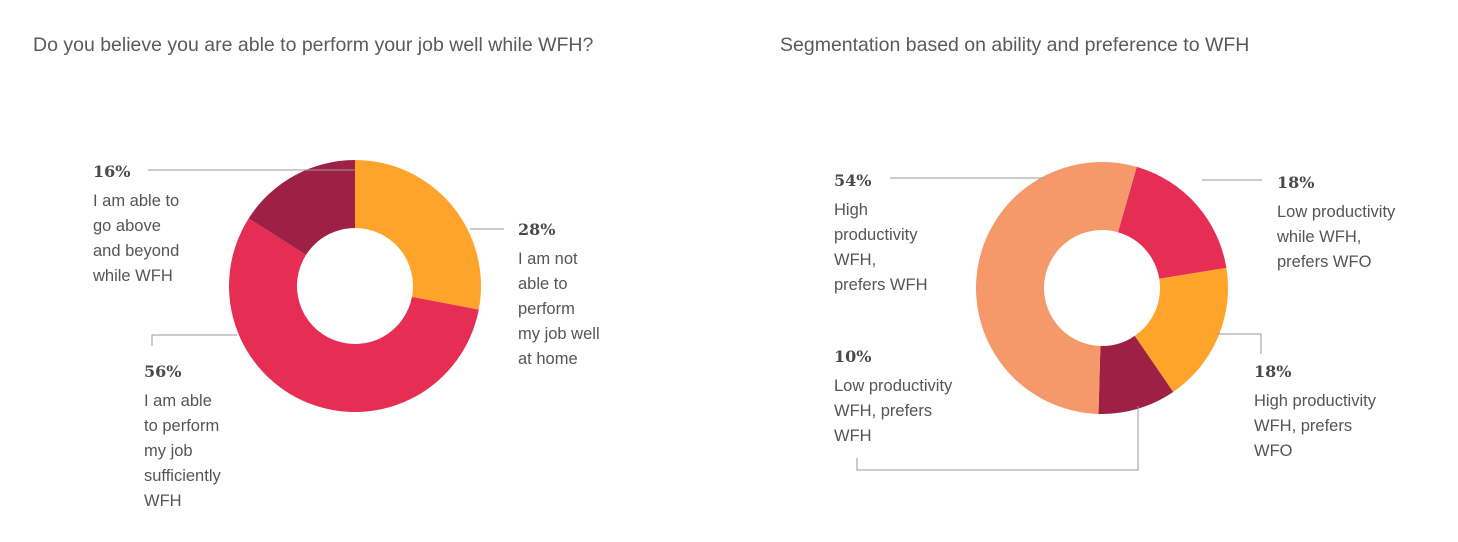  What do you see at coordinates (1336, 237) in the screenshot?
I see `slice-text: Low productivity while WFH, prefers WFO` at bounding box center [1336, 237].